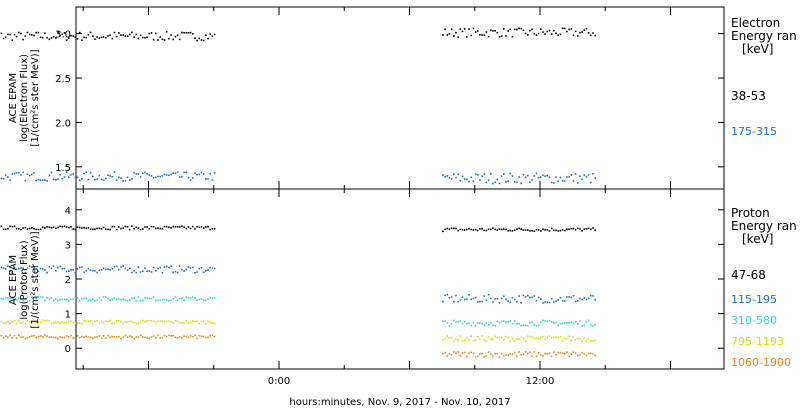  Describe the element at coordinates (68, 315) in the screenshot. I see `y-tick-label: 1` at that location.